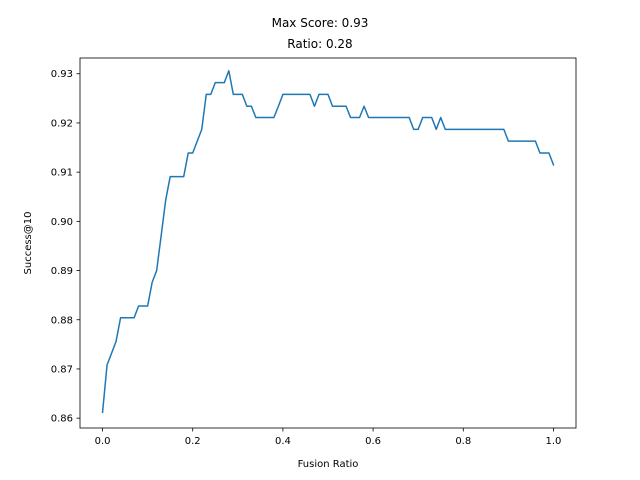 The image size is (640, 480). I want to click on y-tick-label: 0.87, so click(62, 369).